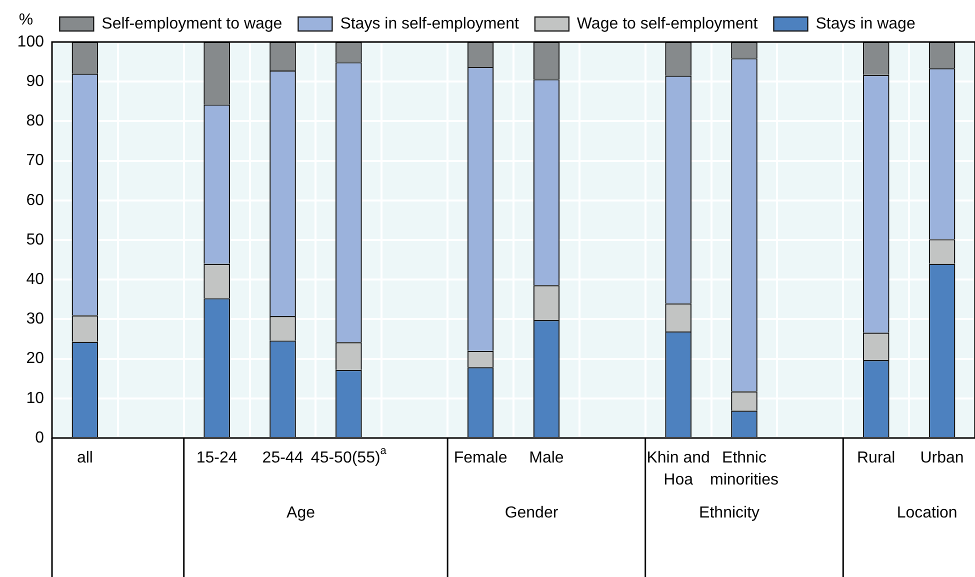 Image resolution: width=975 pixels, height=577 pixels. I want to click on x-tick-label: Ethnic minorities, so click(744, 468).